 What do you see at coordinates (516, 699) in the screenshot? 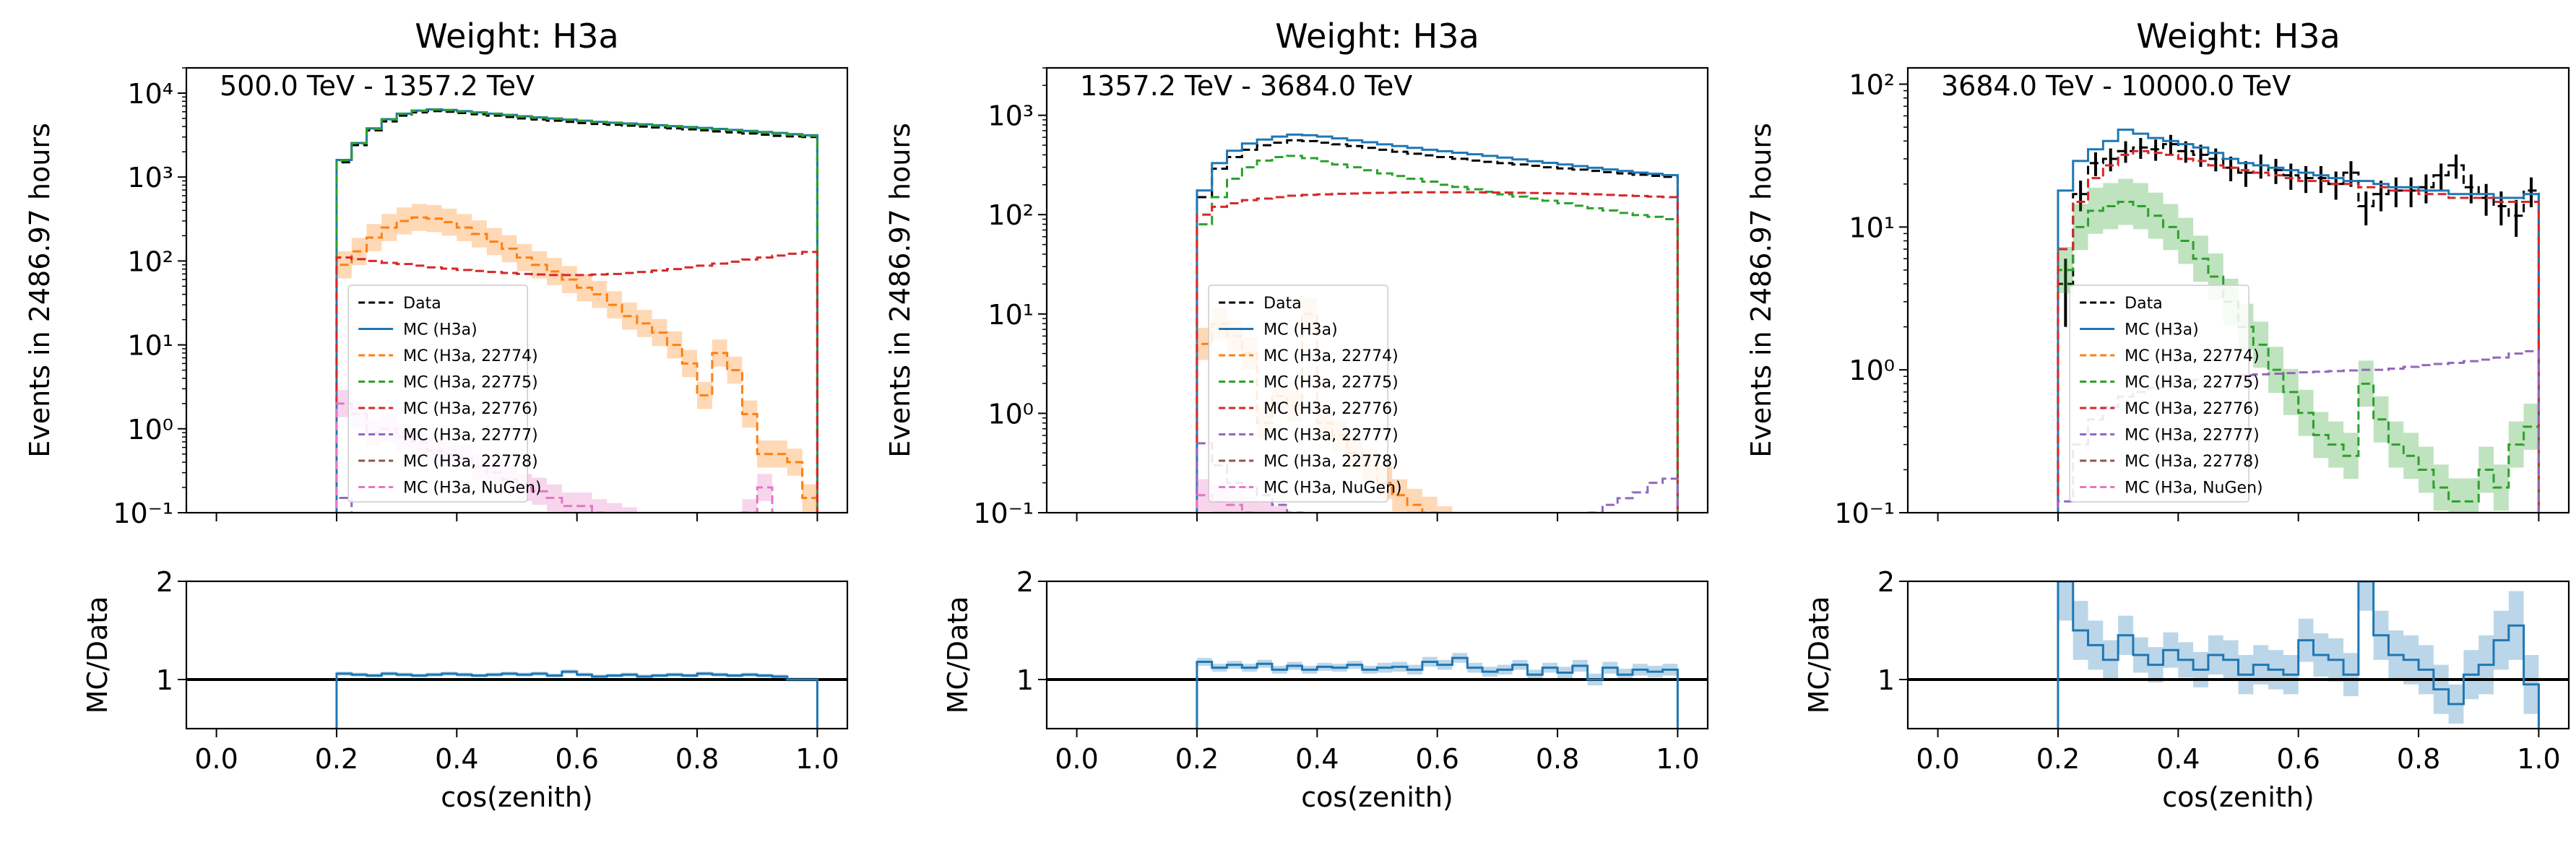
I see `ratio-plot-area` at bounding box center [516, 699].